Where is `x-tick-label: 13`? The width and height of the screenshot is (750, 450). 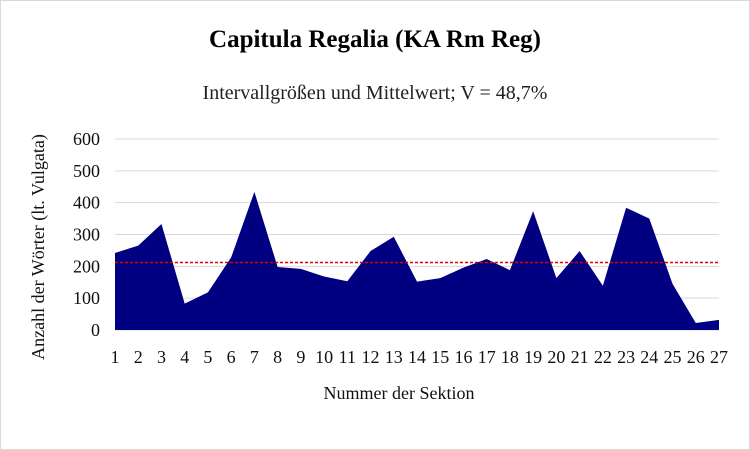 x-tick-label: 13 is located at coordinates (394, 357).